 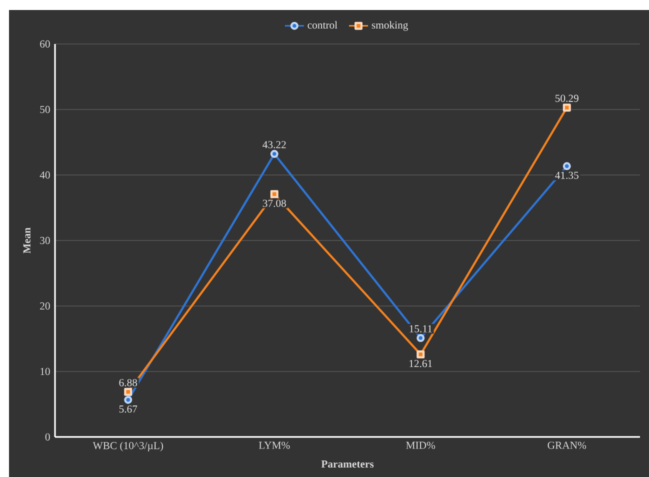 I want to click on data-label: 6.88, so click(x=128, y=382).